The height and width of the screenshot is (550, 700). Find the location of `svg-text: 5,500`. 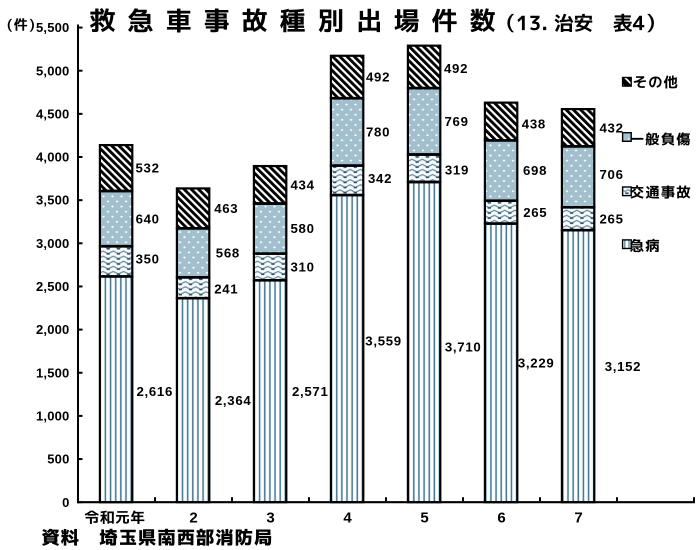

svg-text: 5,500 is located at coordinates (53, 27).